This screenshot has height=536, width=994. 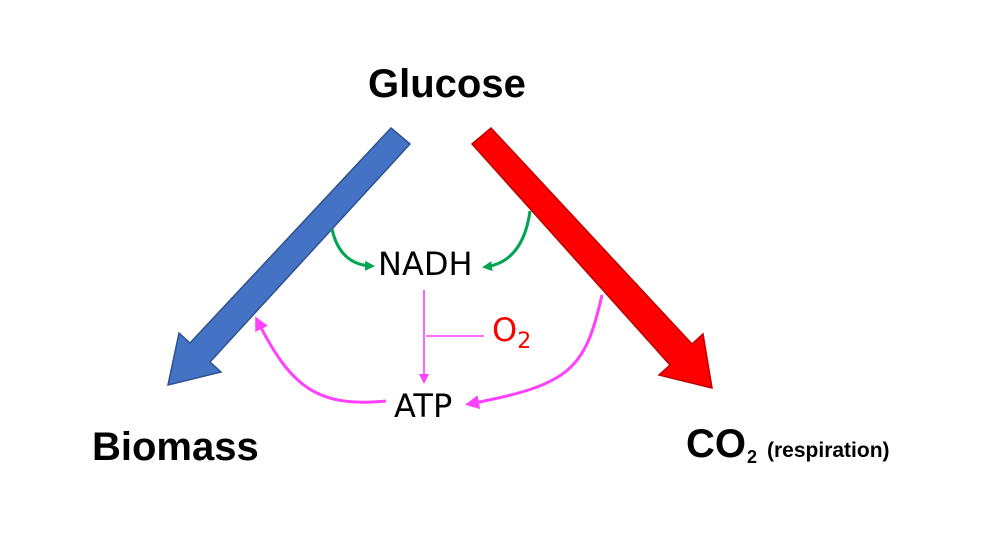 What do you see at coordinates (352, 249) in the screenshot?
I see `biomass-path-to-nadh-arrow` at bounding box center [352, 249].